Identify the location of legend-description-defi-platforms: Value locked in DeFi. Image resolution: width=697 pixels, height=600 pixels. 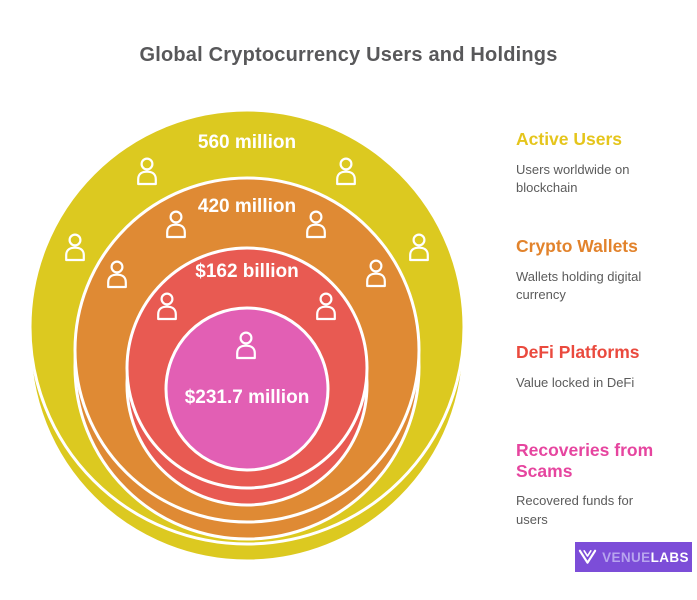
(575, 382).